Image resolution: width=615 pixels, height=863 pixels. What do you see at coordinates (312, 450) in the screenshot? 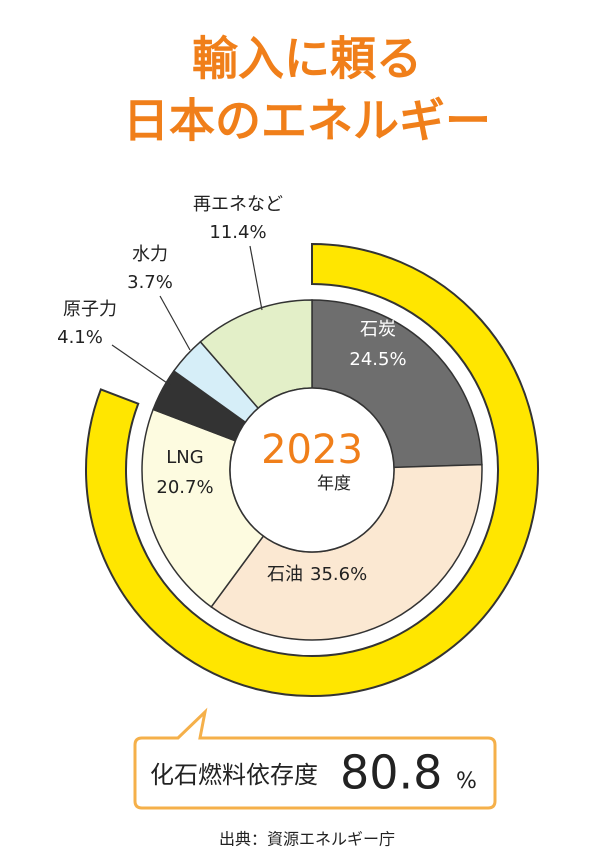
I see `center-year: 2023` at bounding box center [312, 450].